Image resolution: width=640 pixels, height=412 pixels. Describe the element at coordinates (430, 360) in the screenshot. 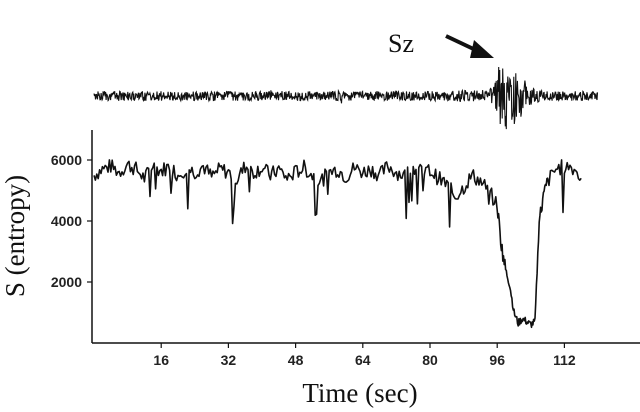

I see `x-tick-label: 80` at that location.